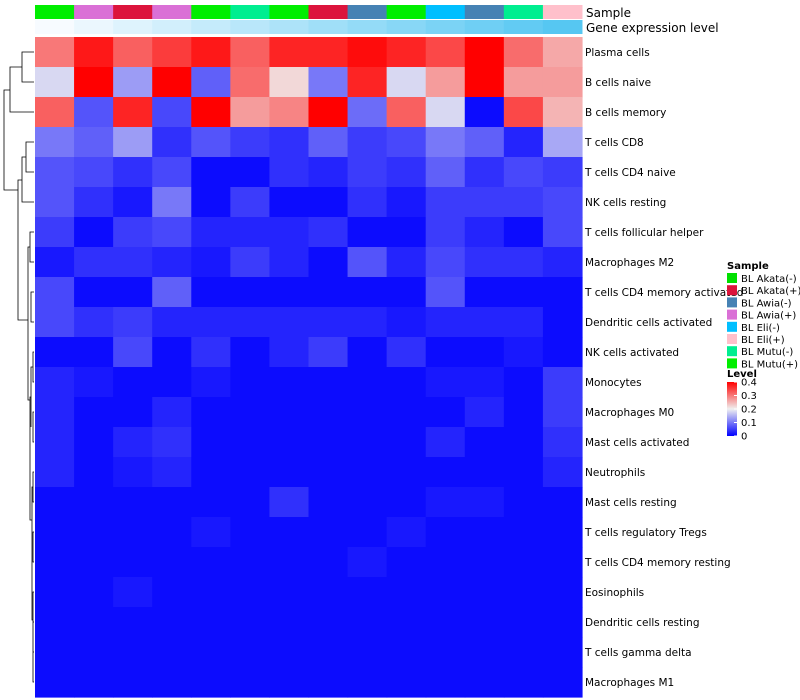  I want to click on sample-legend-label: BL Eli(+), so click(763, 340).